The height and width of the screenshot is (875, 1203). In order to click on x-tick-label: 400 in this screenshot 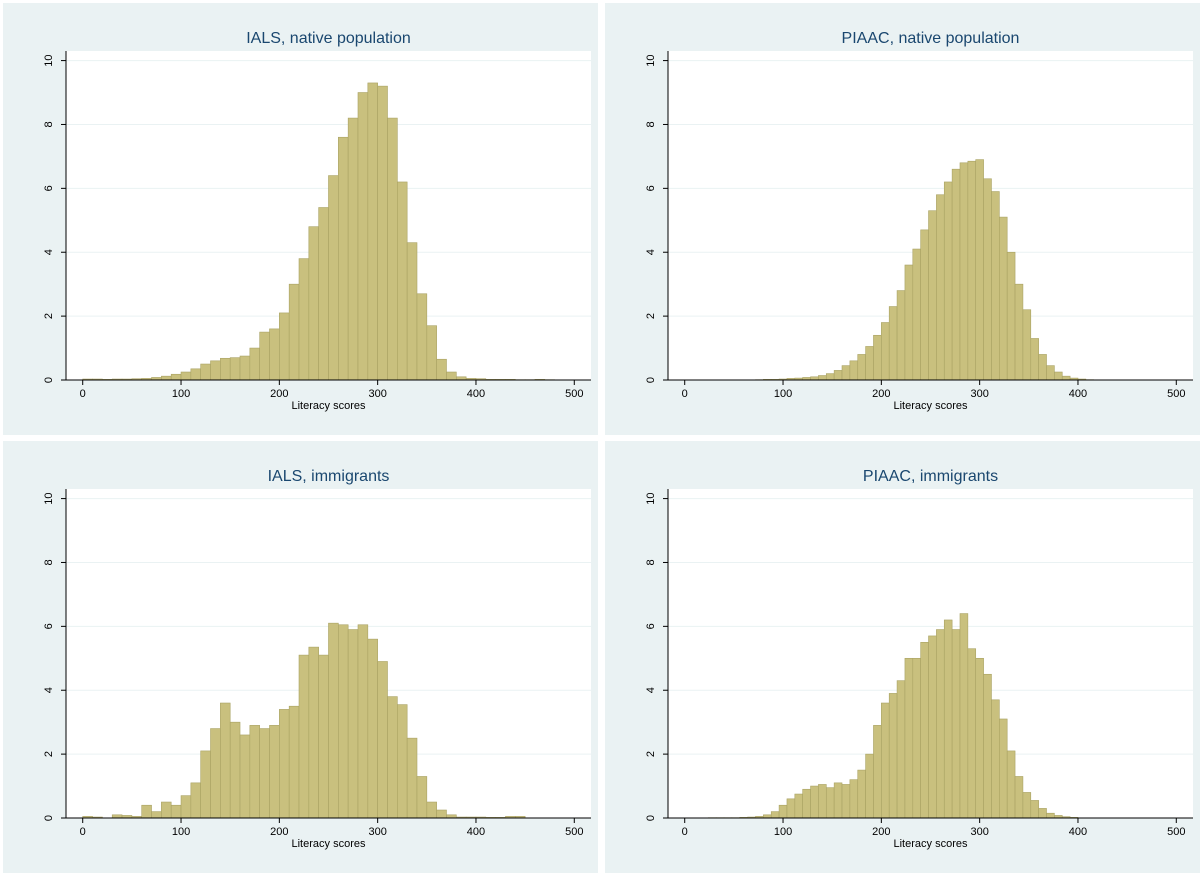, I will do `click(1078, 394)`.